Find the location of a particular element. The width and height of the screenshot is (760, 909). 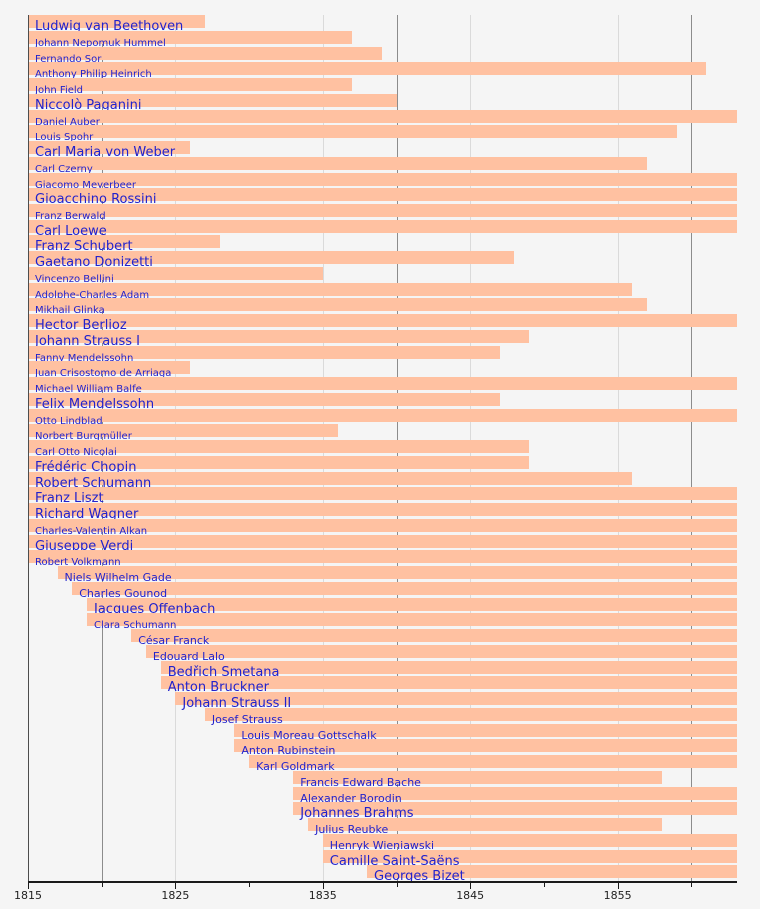

composer-bar: Juan Crisostomo de Arriaga is located at coordinates (109, 370).